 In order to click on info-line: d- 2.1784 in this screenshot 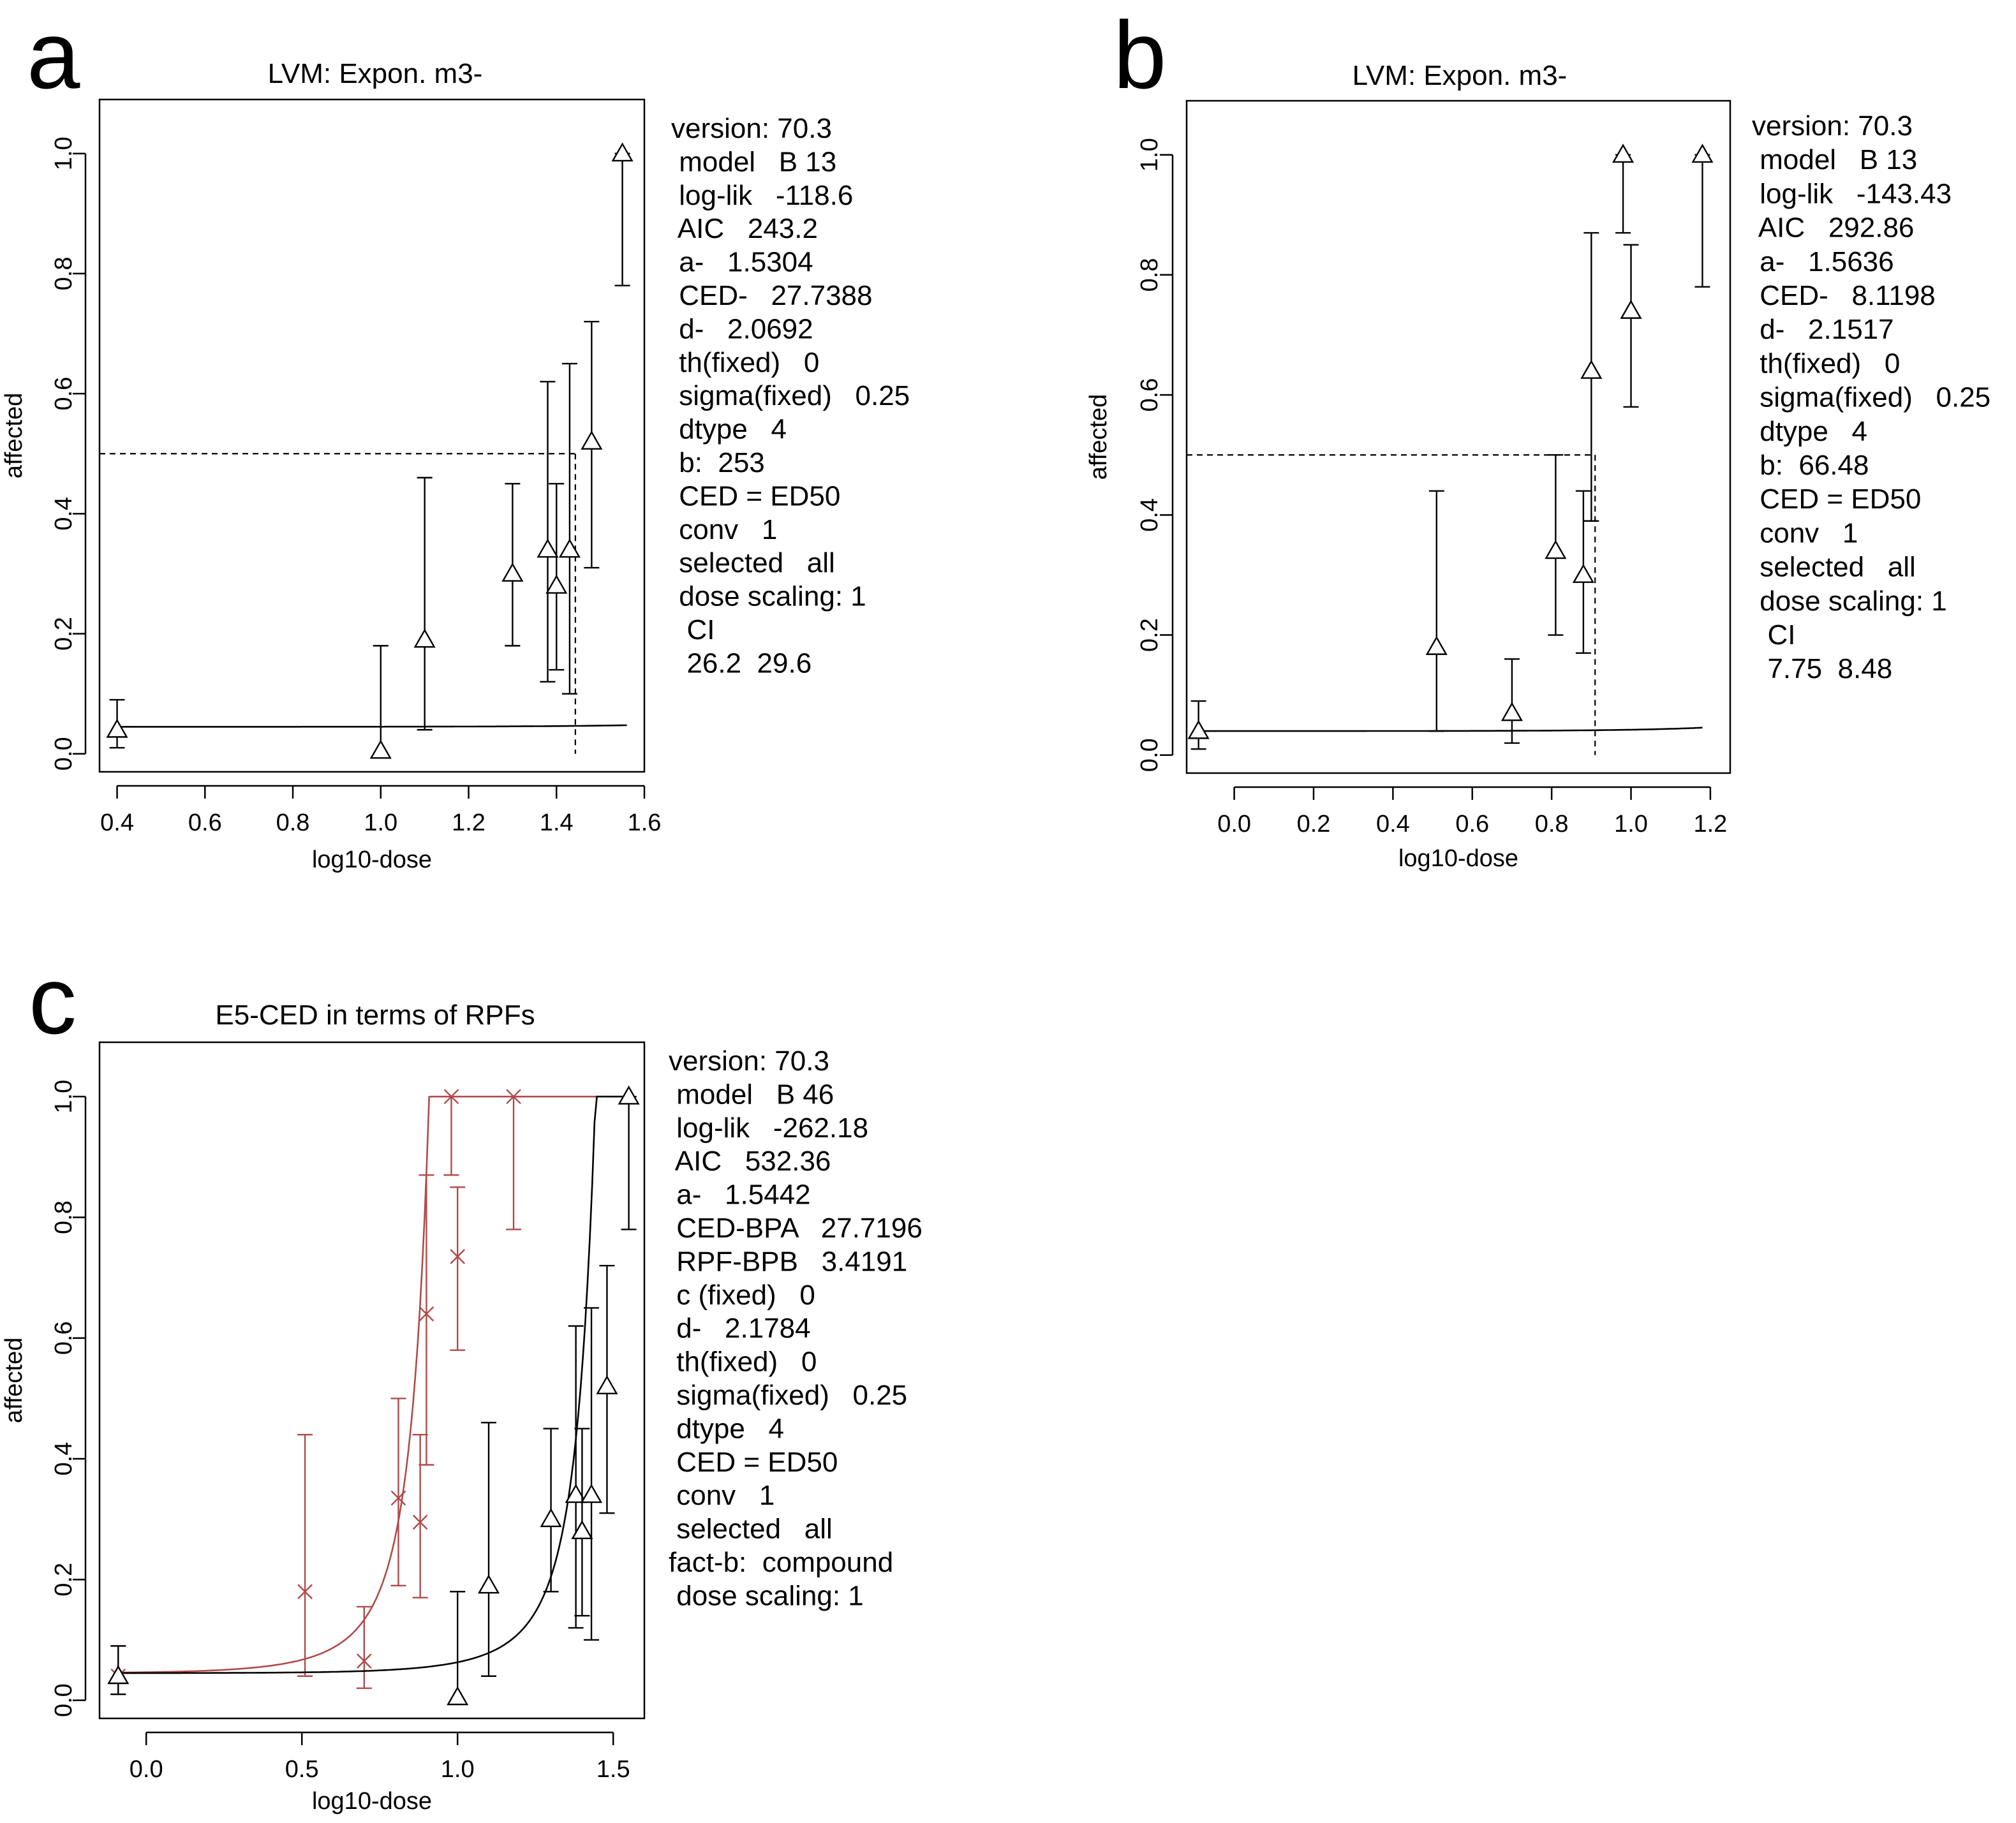, I will do `click(740, 1329)`.